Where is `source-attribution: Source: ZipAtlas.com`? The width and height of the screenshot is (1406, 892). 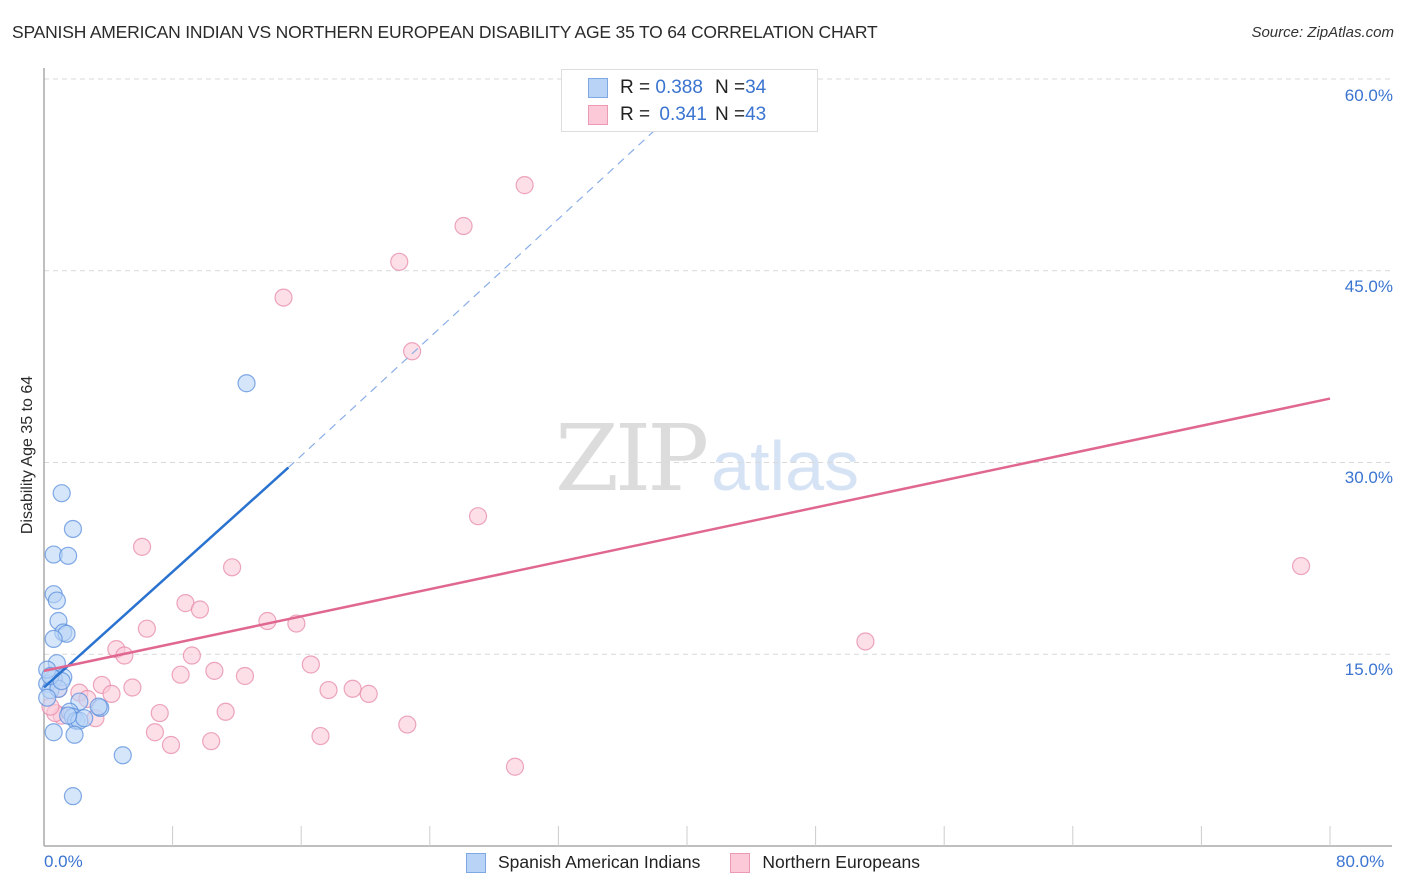 source-attribution: Source: ZipAtlas.com is located at coordinates (1322, 32).